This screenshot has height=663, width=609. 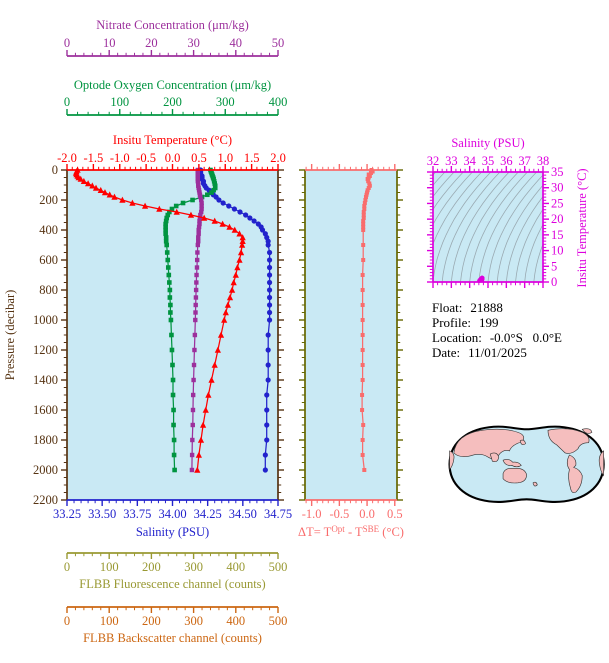 What do you see at coordinates (172, 532) in the screenshot?
I see `salinity-axis-title: Salinity (PSU)` at bounding box center [172, 532].